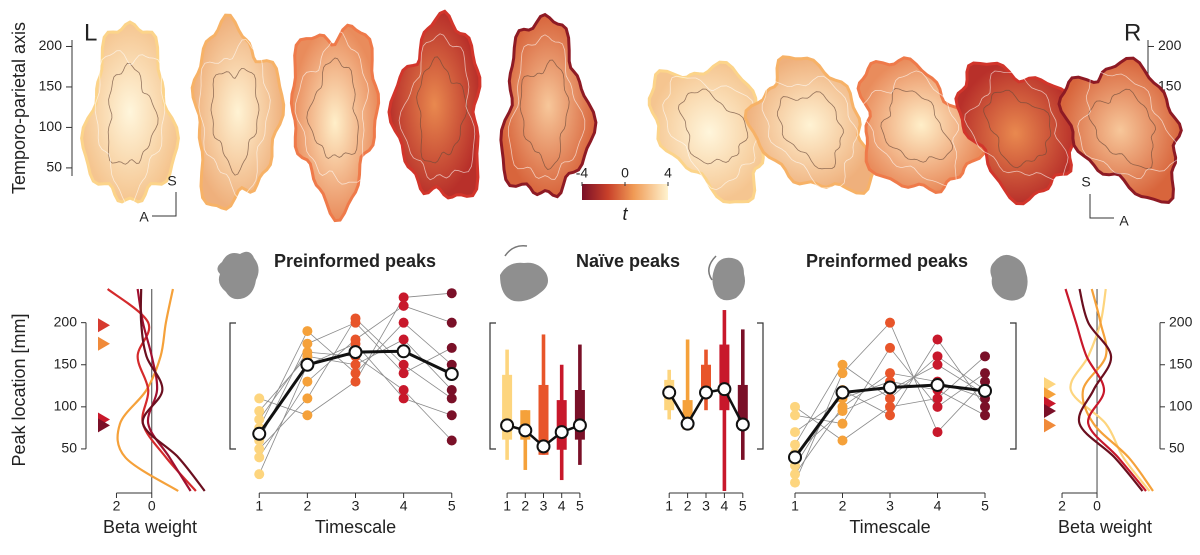  Describe the element at coordinates (625, 214) in the screenshot. I see `colorbar-label: t` at that location.